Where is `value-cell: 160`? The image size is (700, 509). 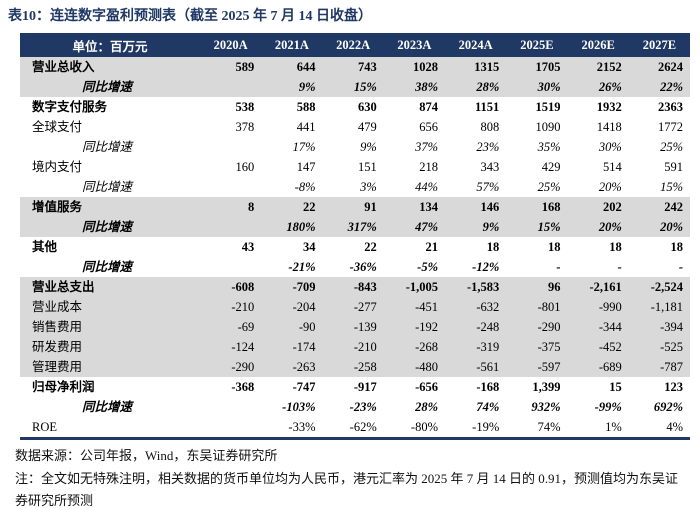
value-cell: 160 is located at coordinates (245, 167).